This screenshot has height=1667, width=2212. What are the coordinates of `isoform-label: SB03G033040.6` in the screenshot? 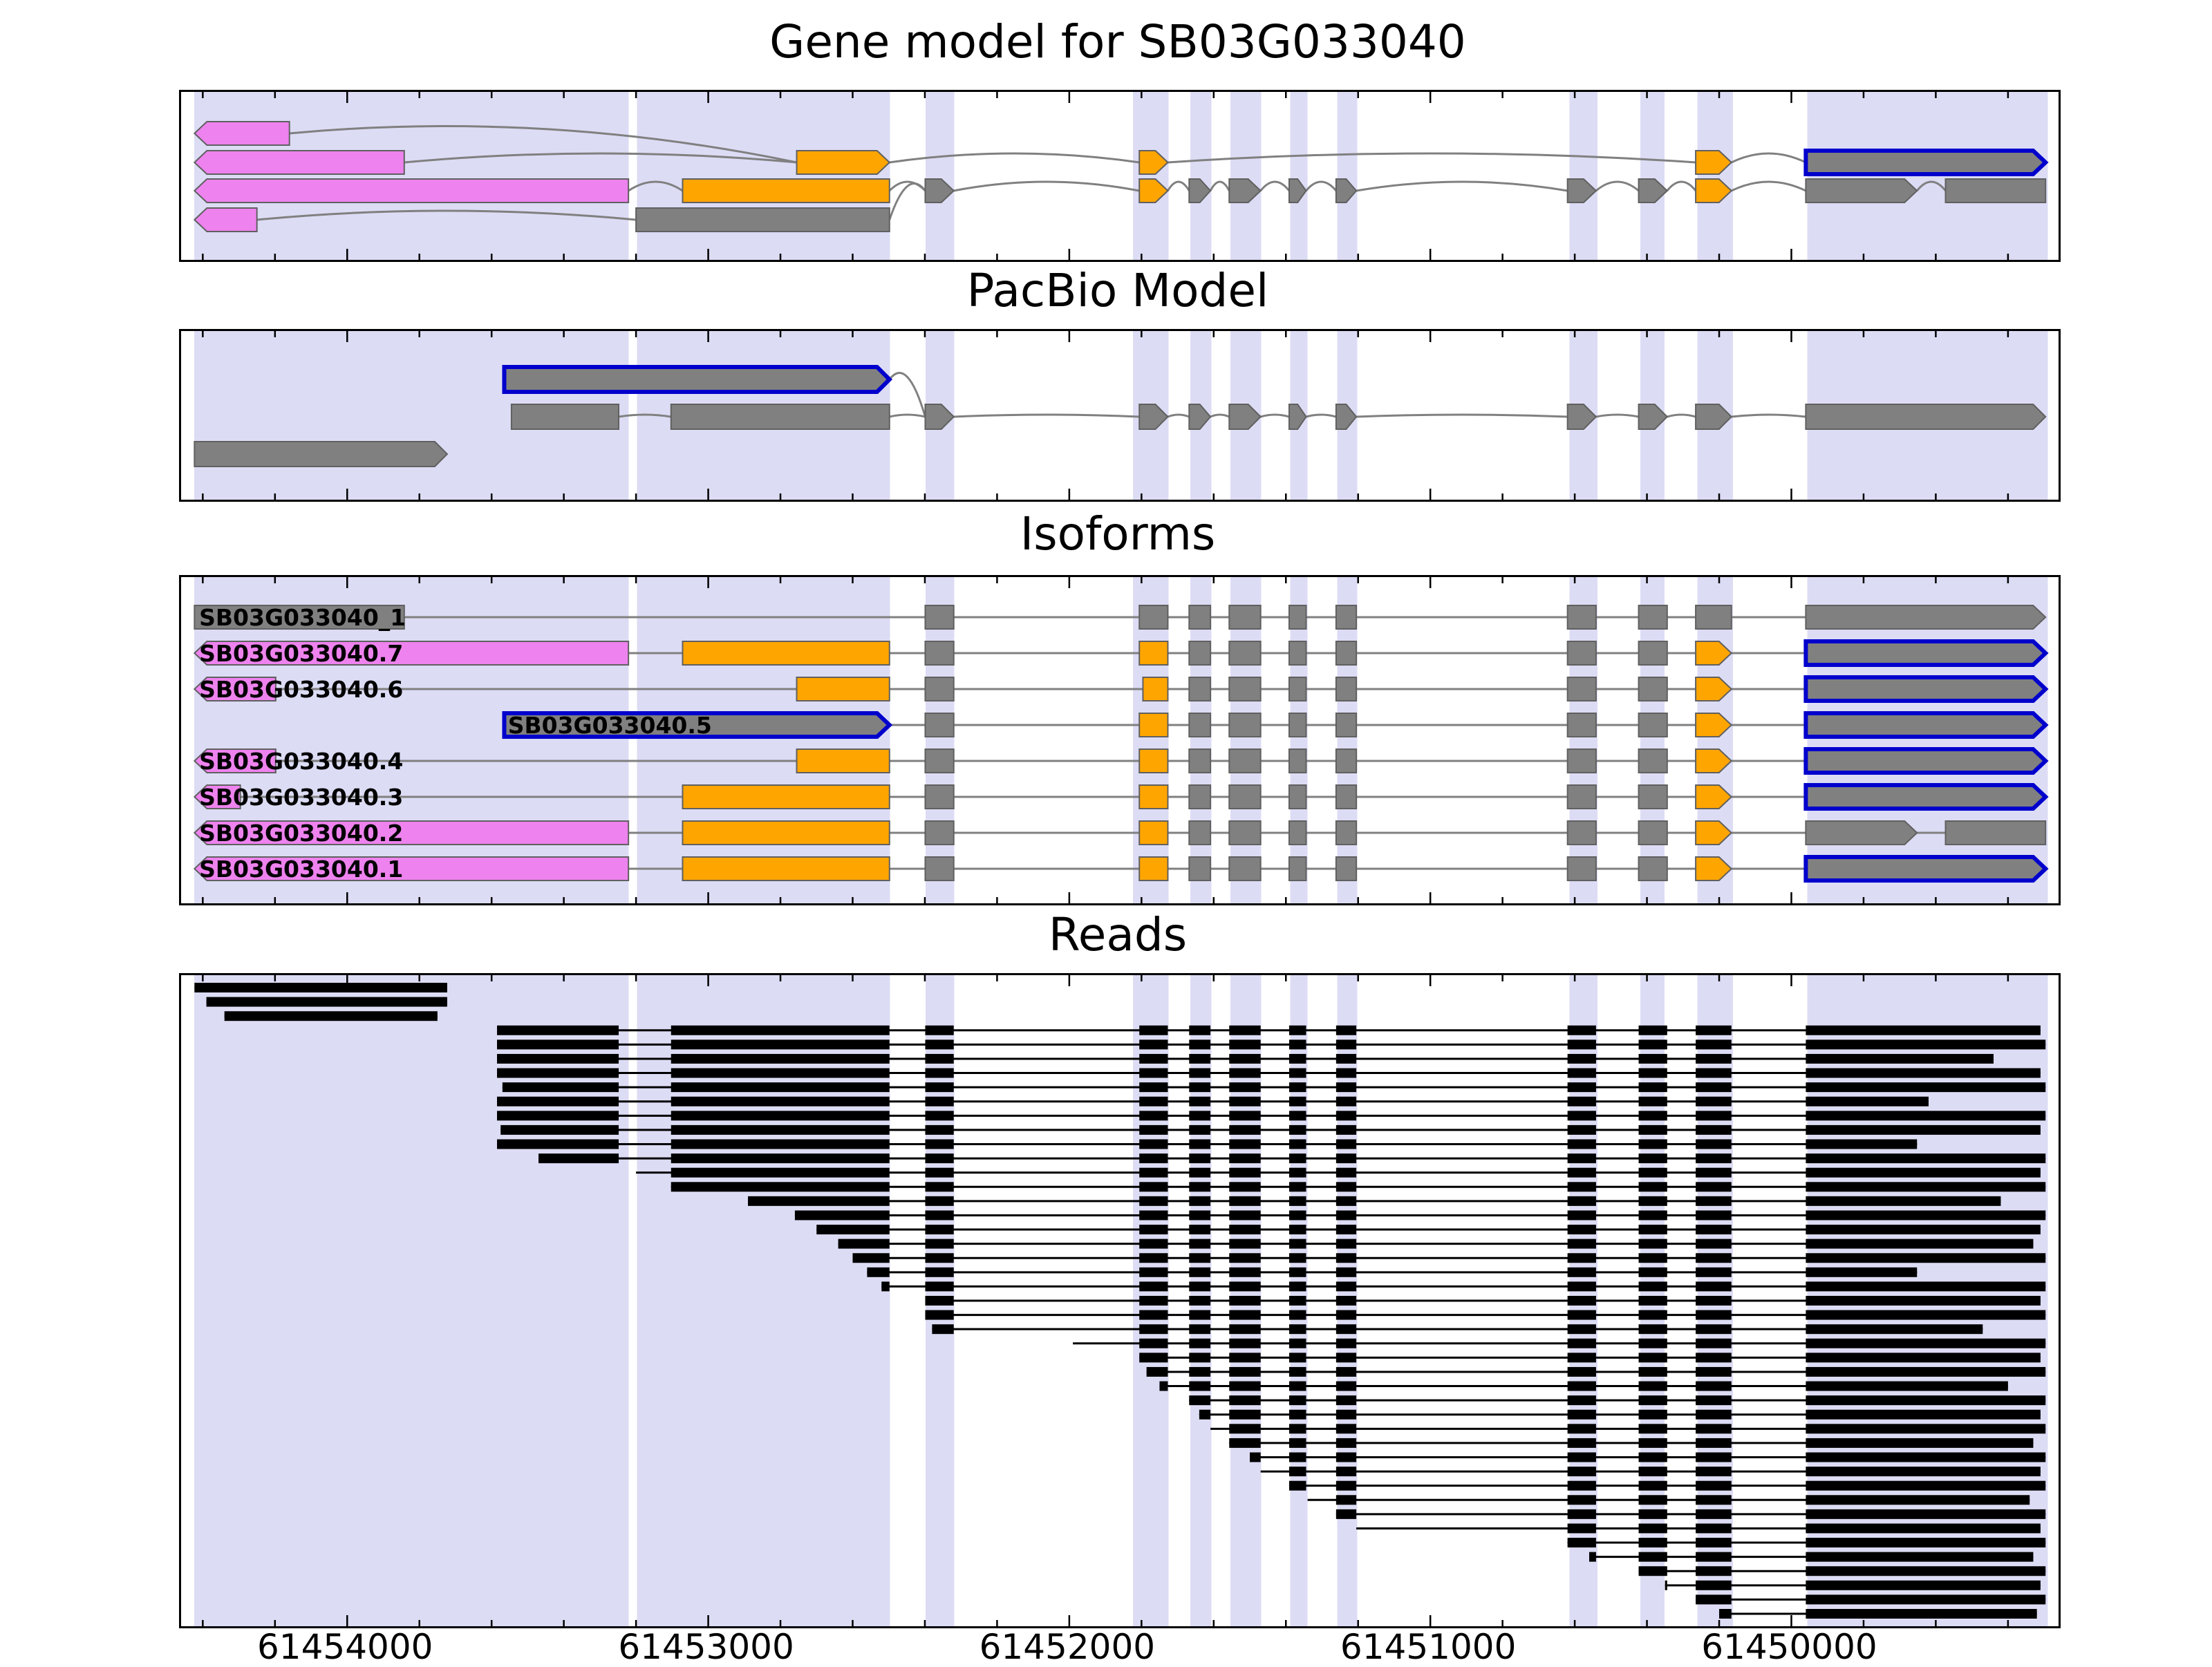 It's located at (301, 689).